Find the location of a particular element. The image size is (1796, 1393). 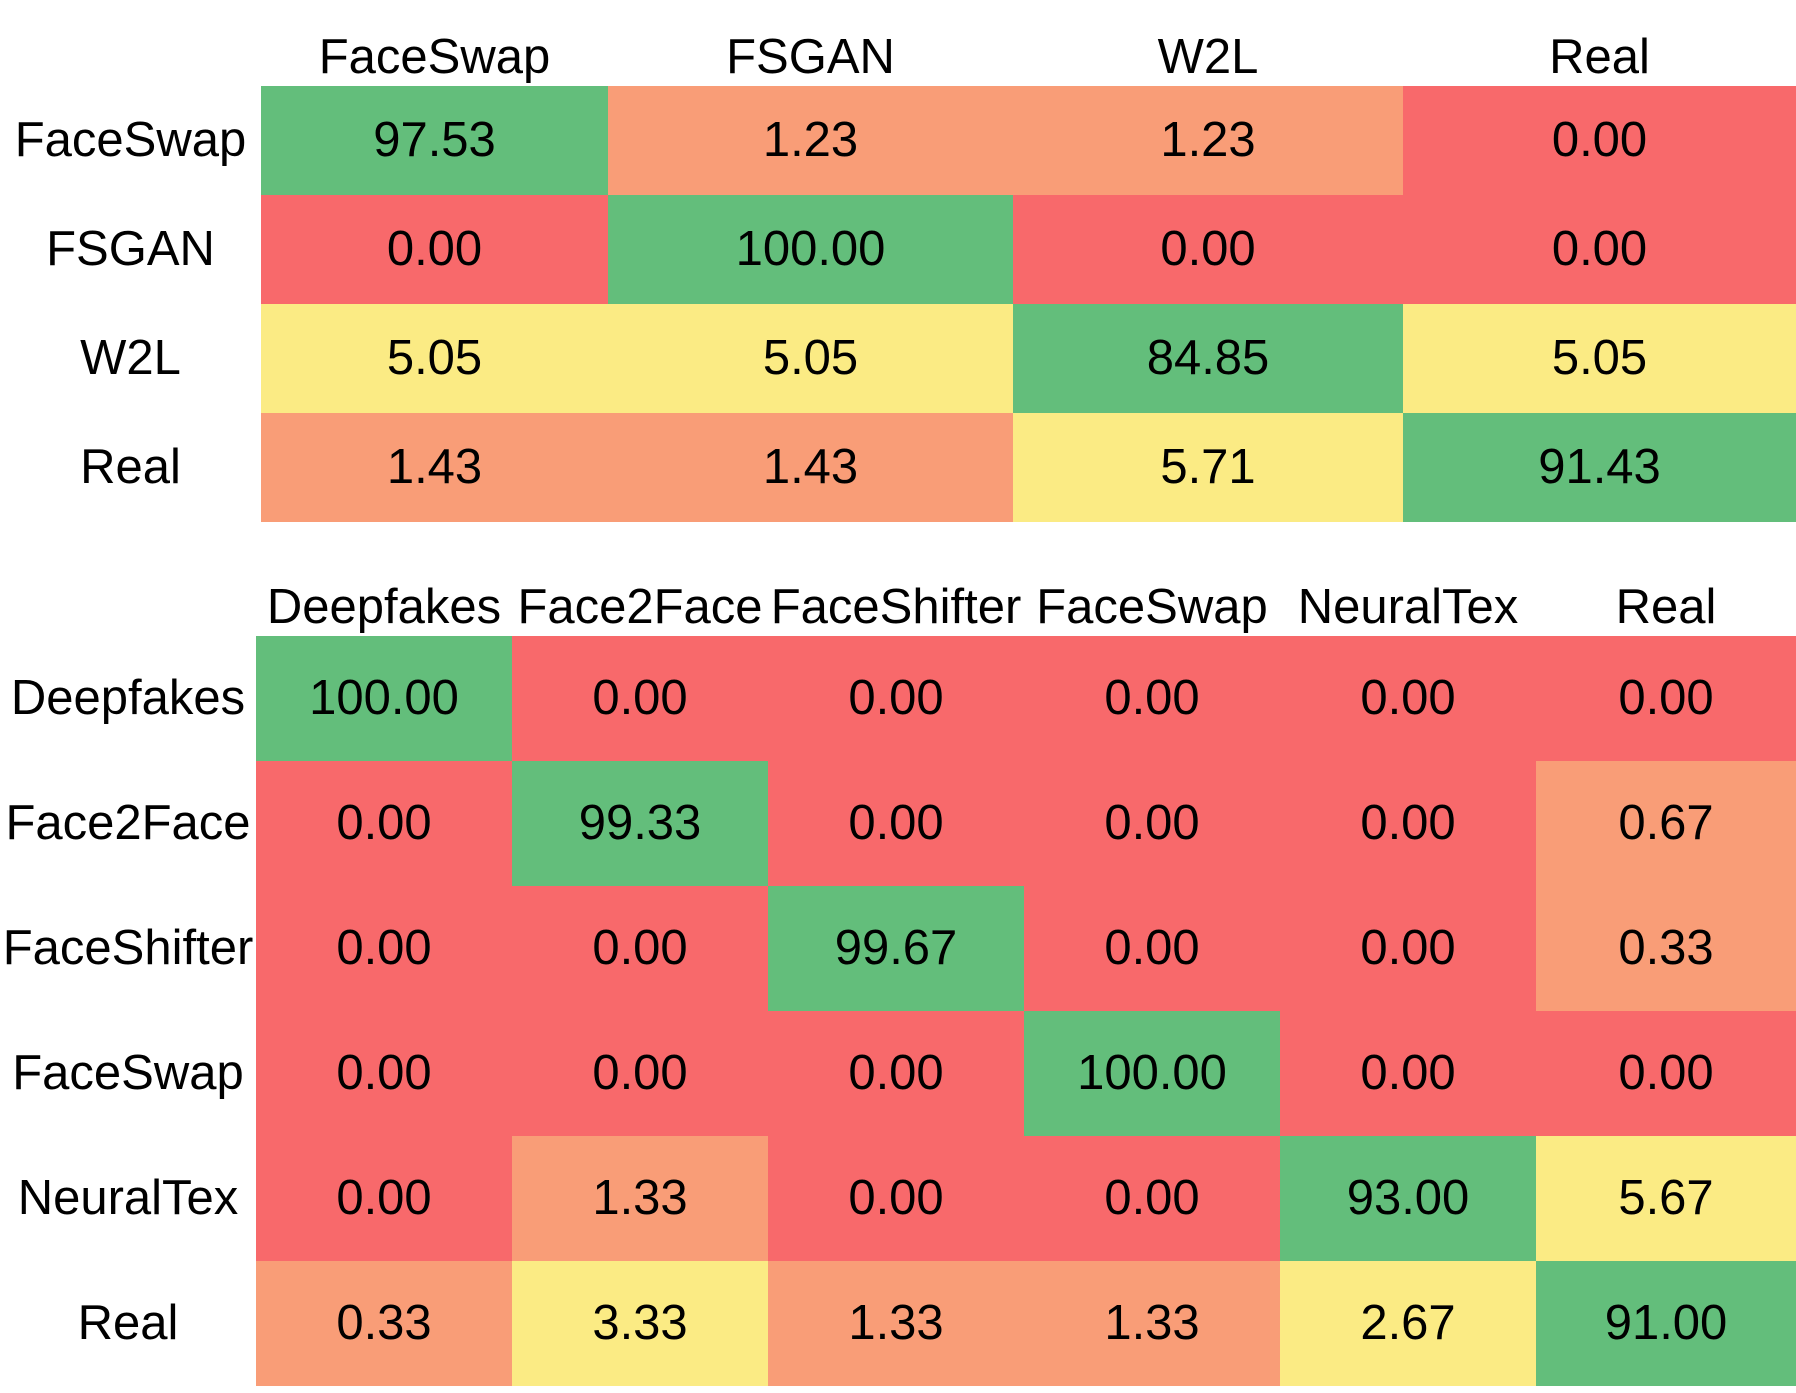

column-header: W2L is located at coordinates (1208, 57).